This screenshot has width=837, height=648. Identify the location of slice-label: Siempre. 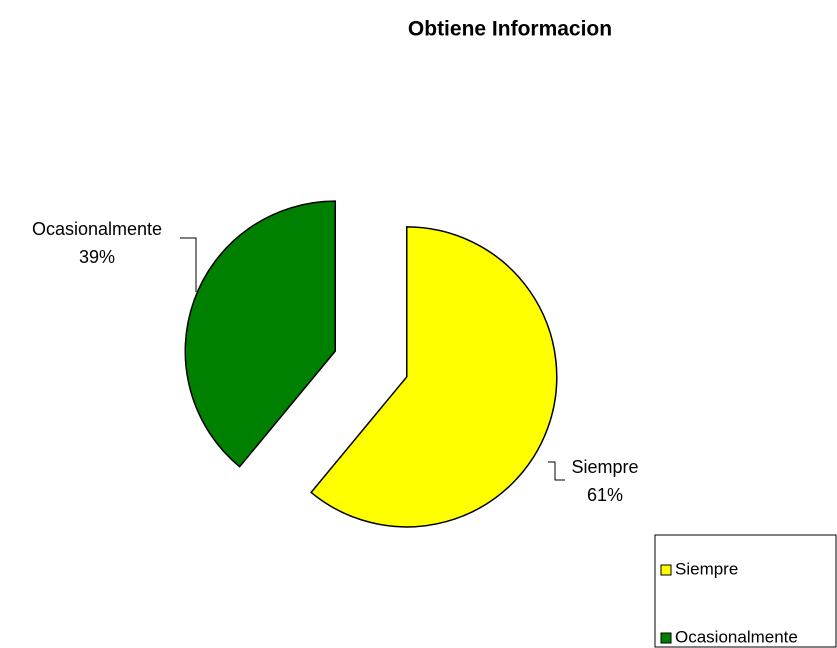
(604, 467).